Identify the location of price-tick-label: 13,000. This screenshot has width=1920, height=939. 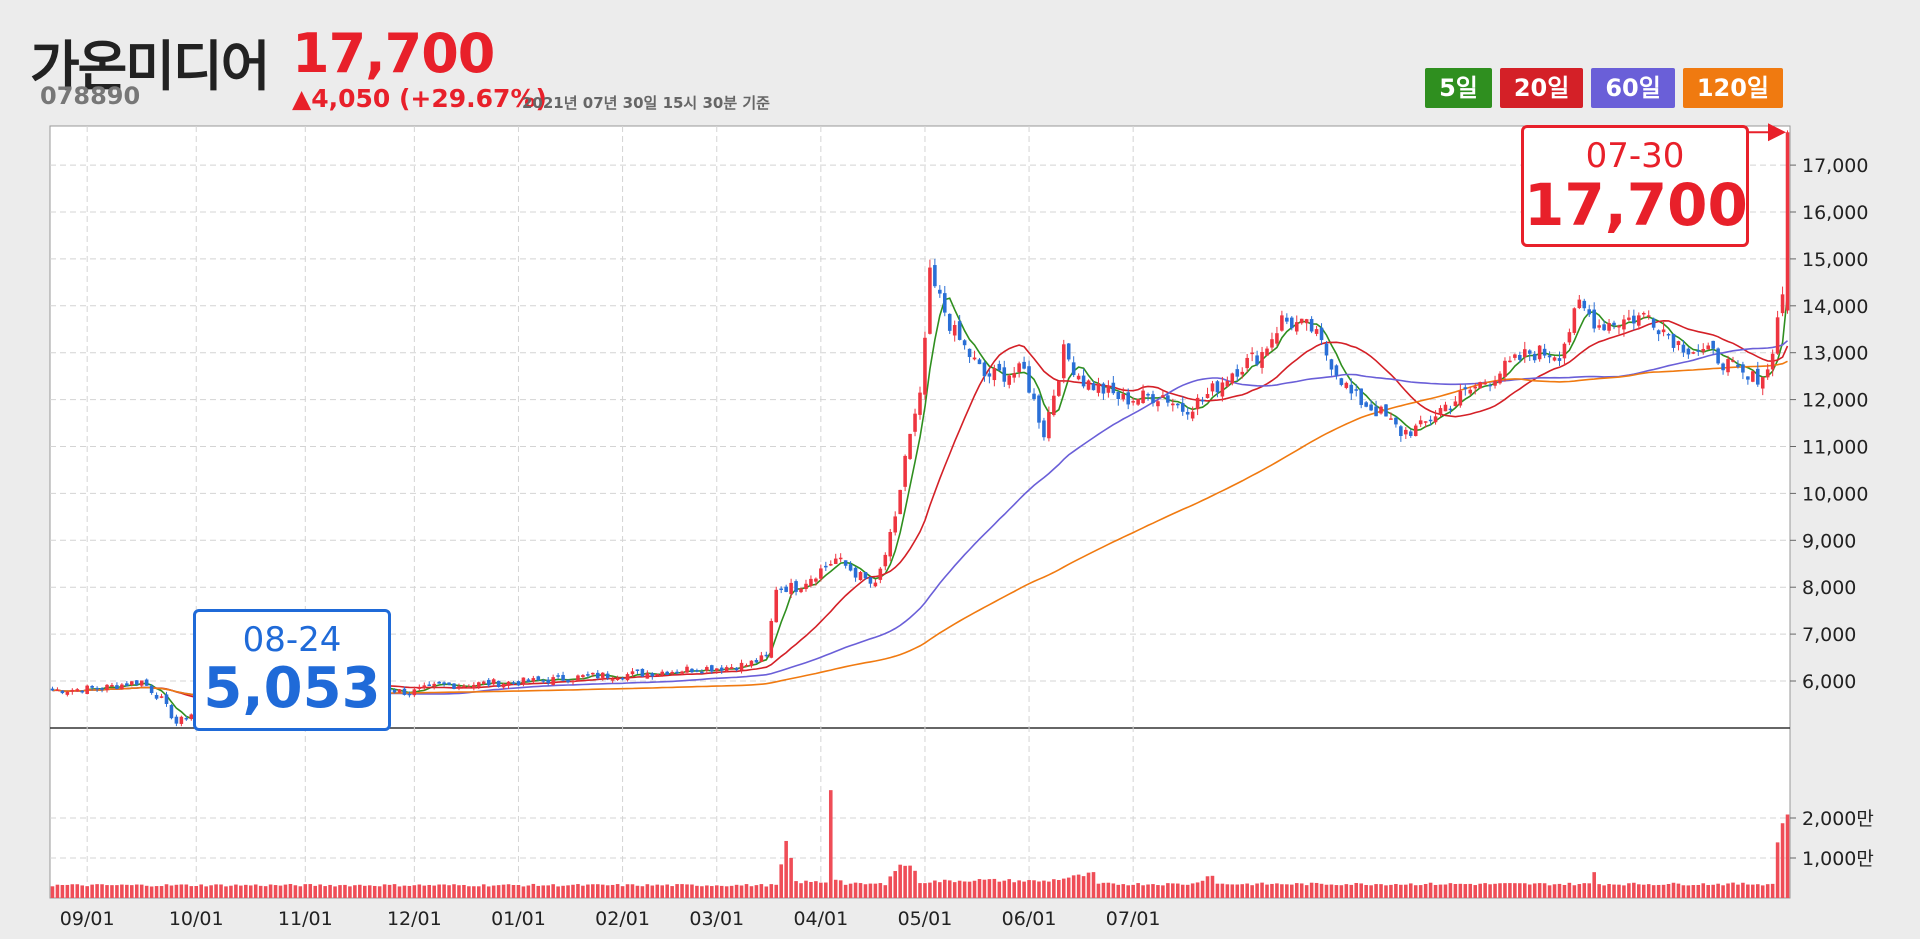
(1835, 354).